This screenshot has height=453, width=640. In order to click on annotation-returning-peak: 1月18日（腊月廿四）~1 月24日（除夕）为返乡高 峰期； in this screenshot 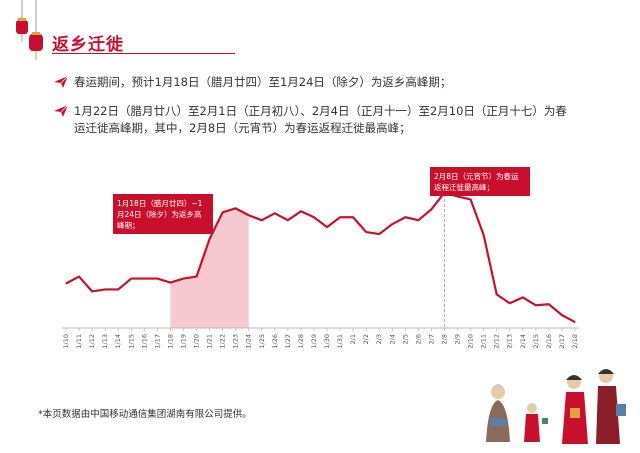, I will do `click(163, 214)`.